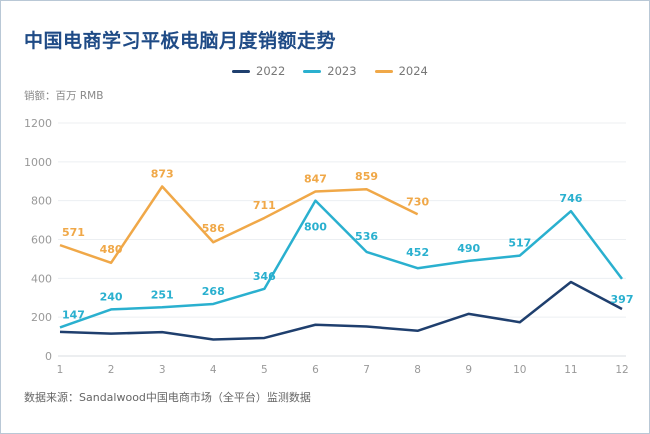  Describe the element at coordinates (41, 317) in the screenshot. I see `y-tick-label: 200` at that location.